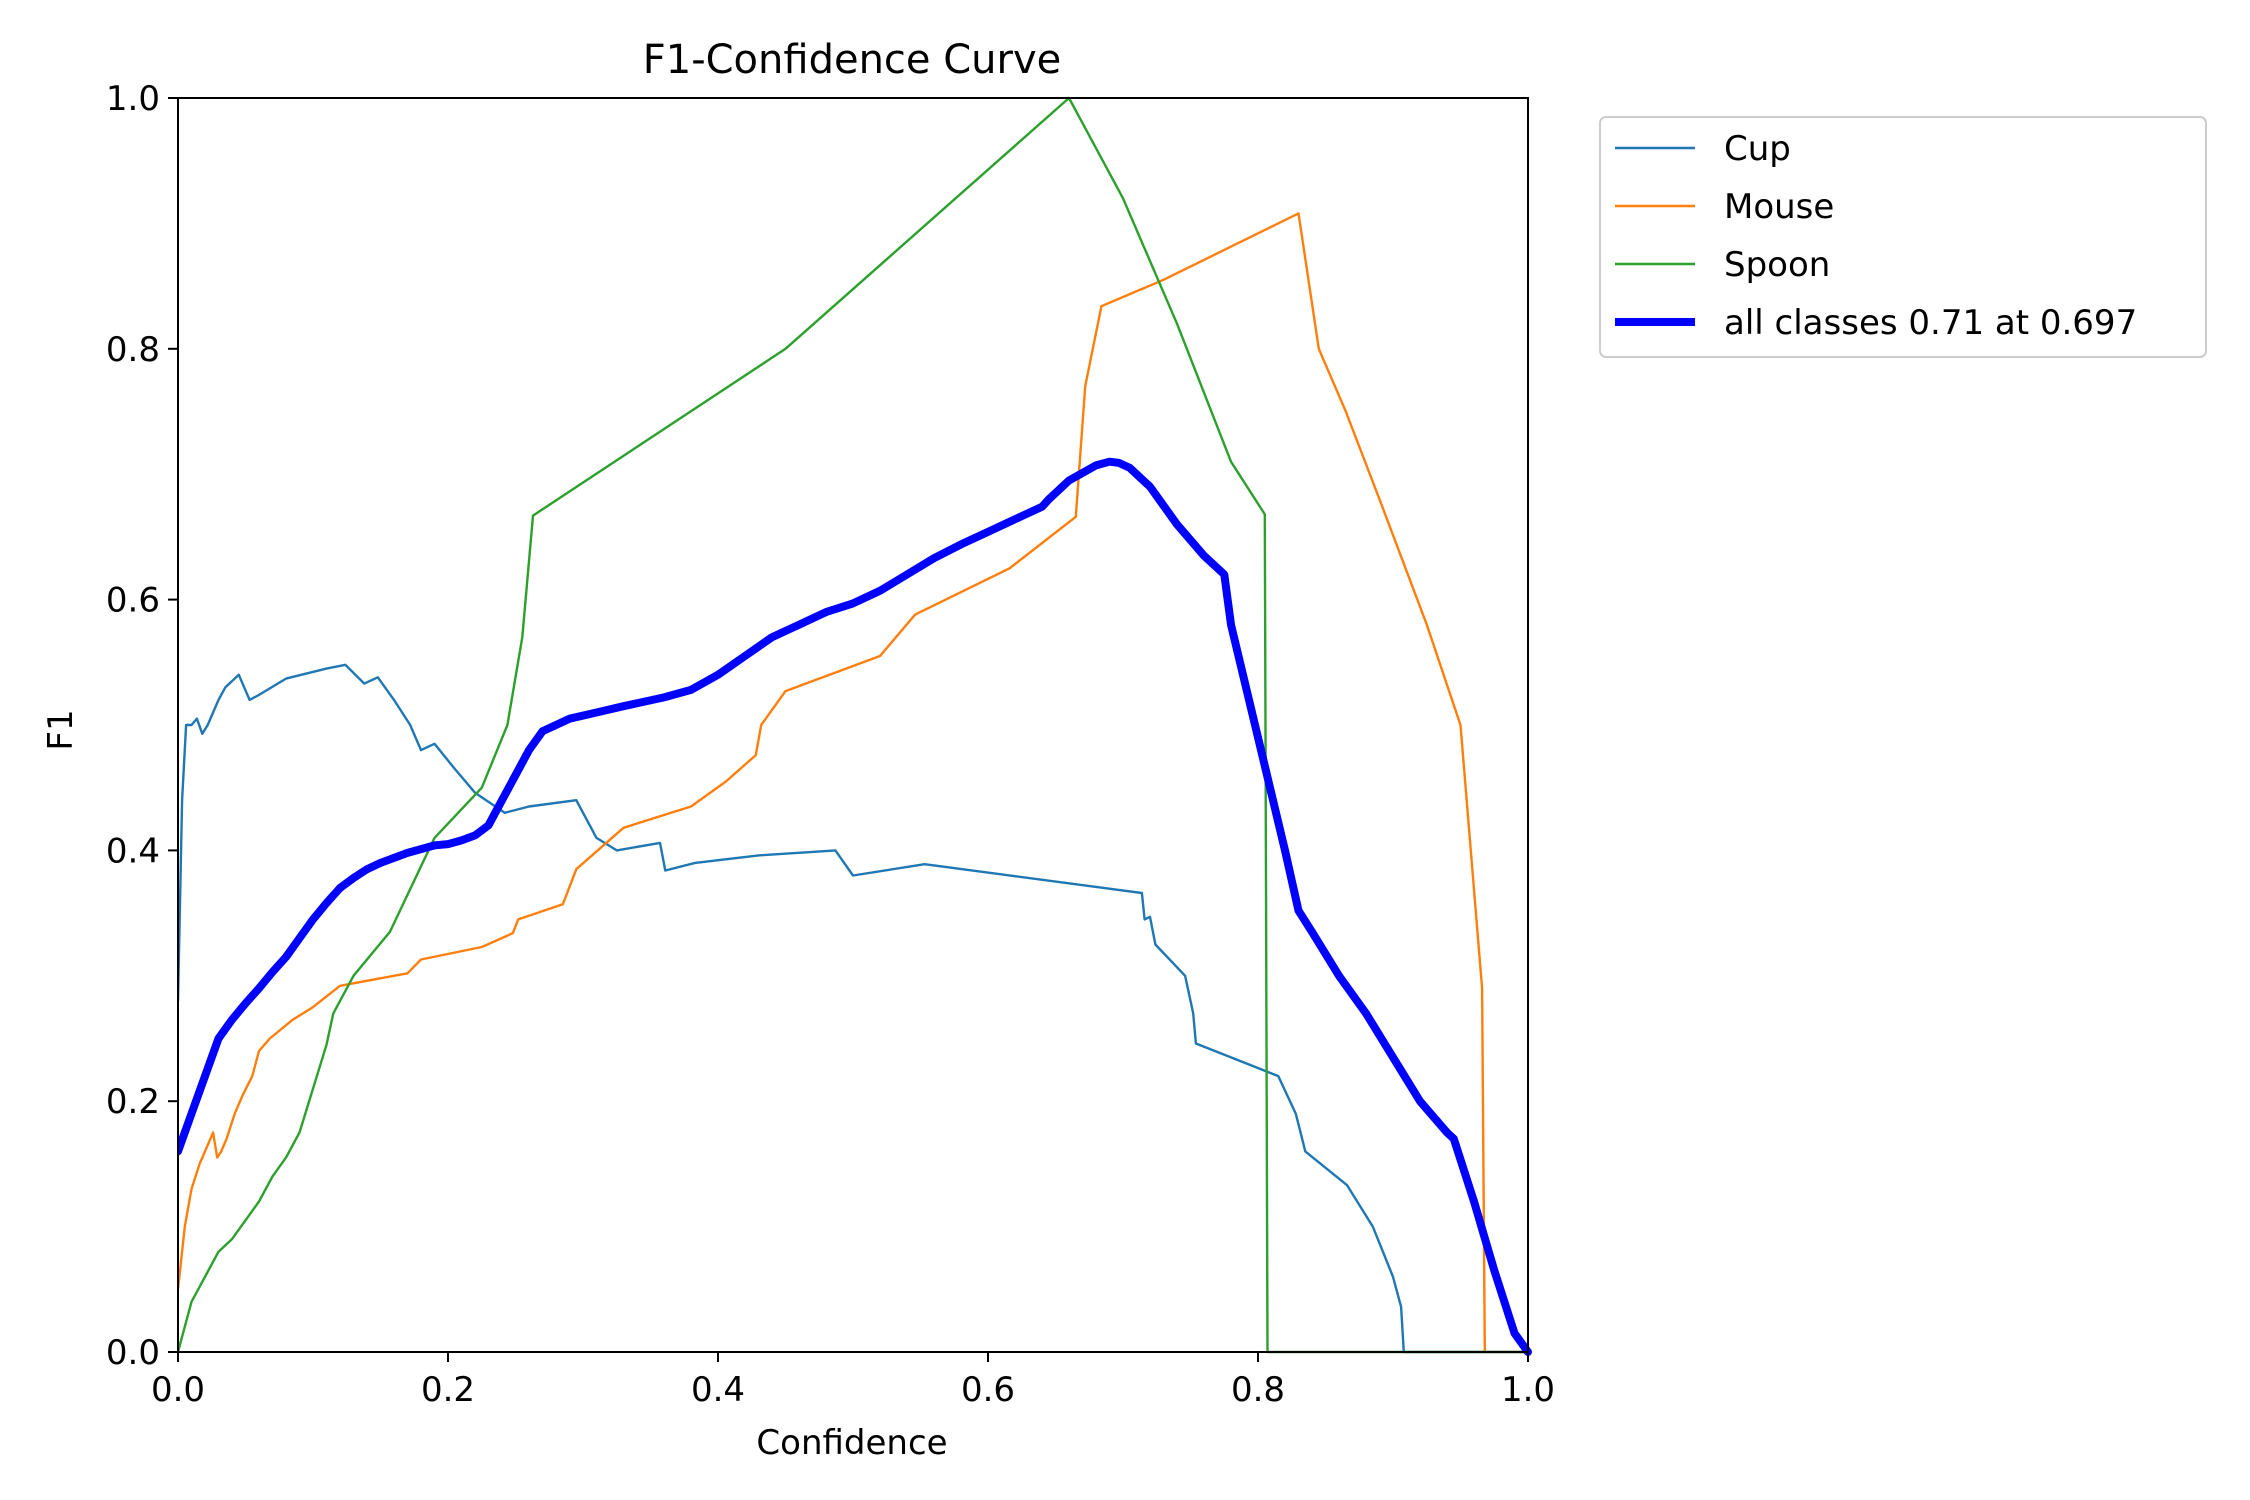 The width and height of the screenshot is (2250, 1500). Describe the element at coordinates (448, 1390) in the screenshot. I see `x-tick-label: 0.2` at that location.